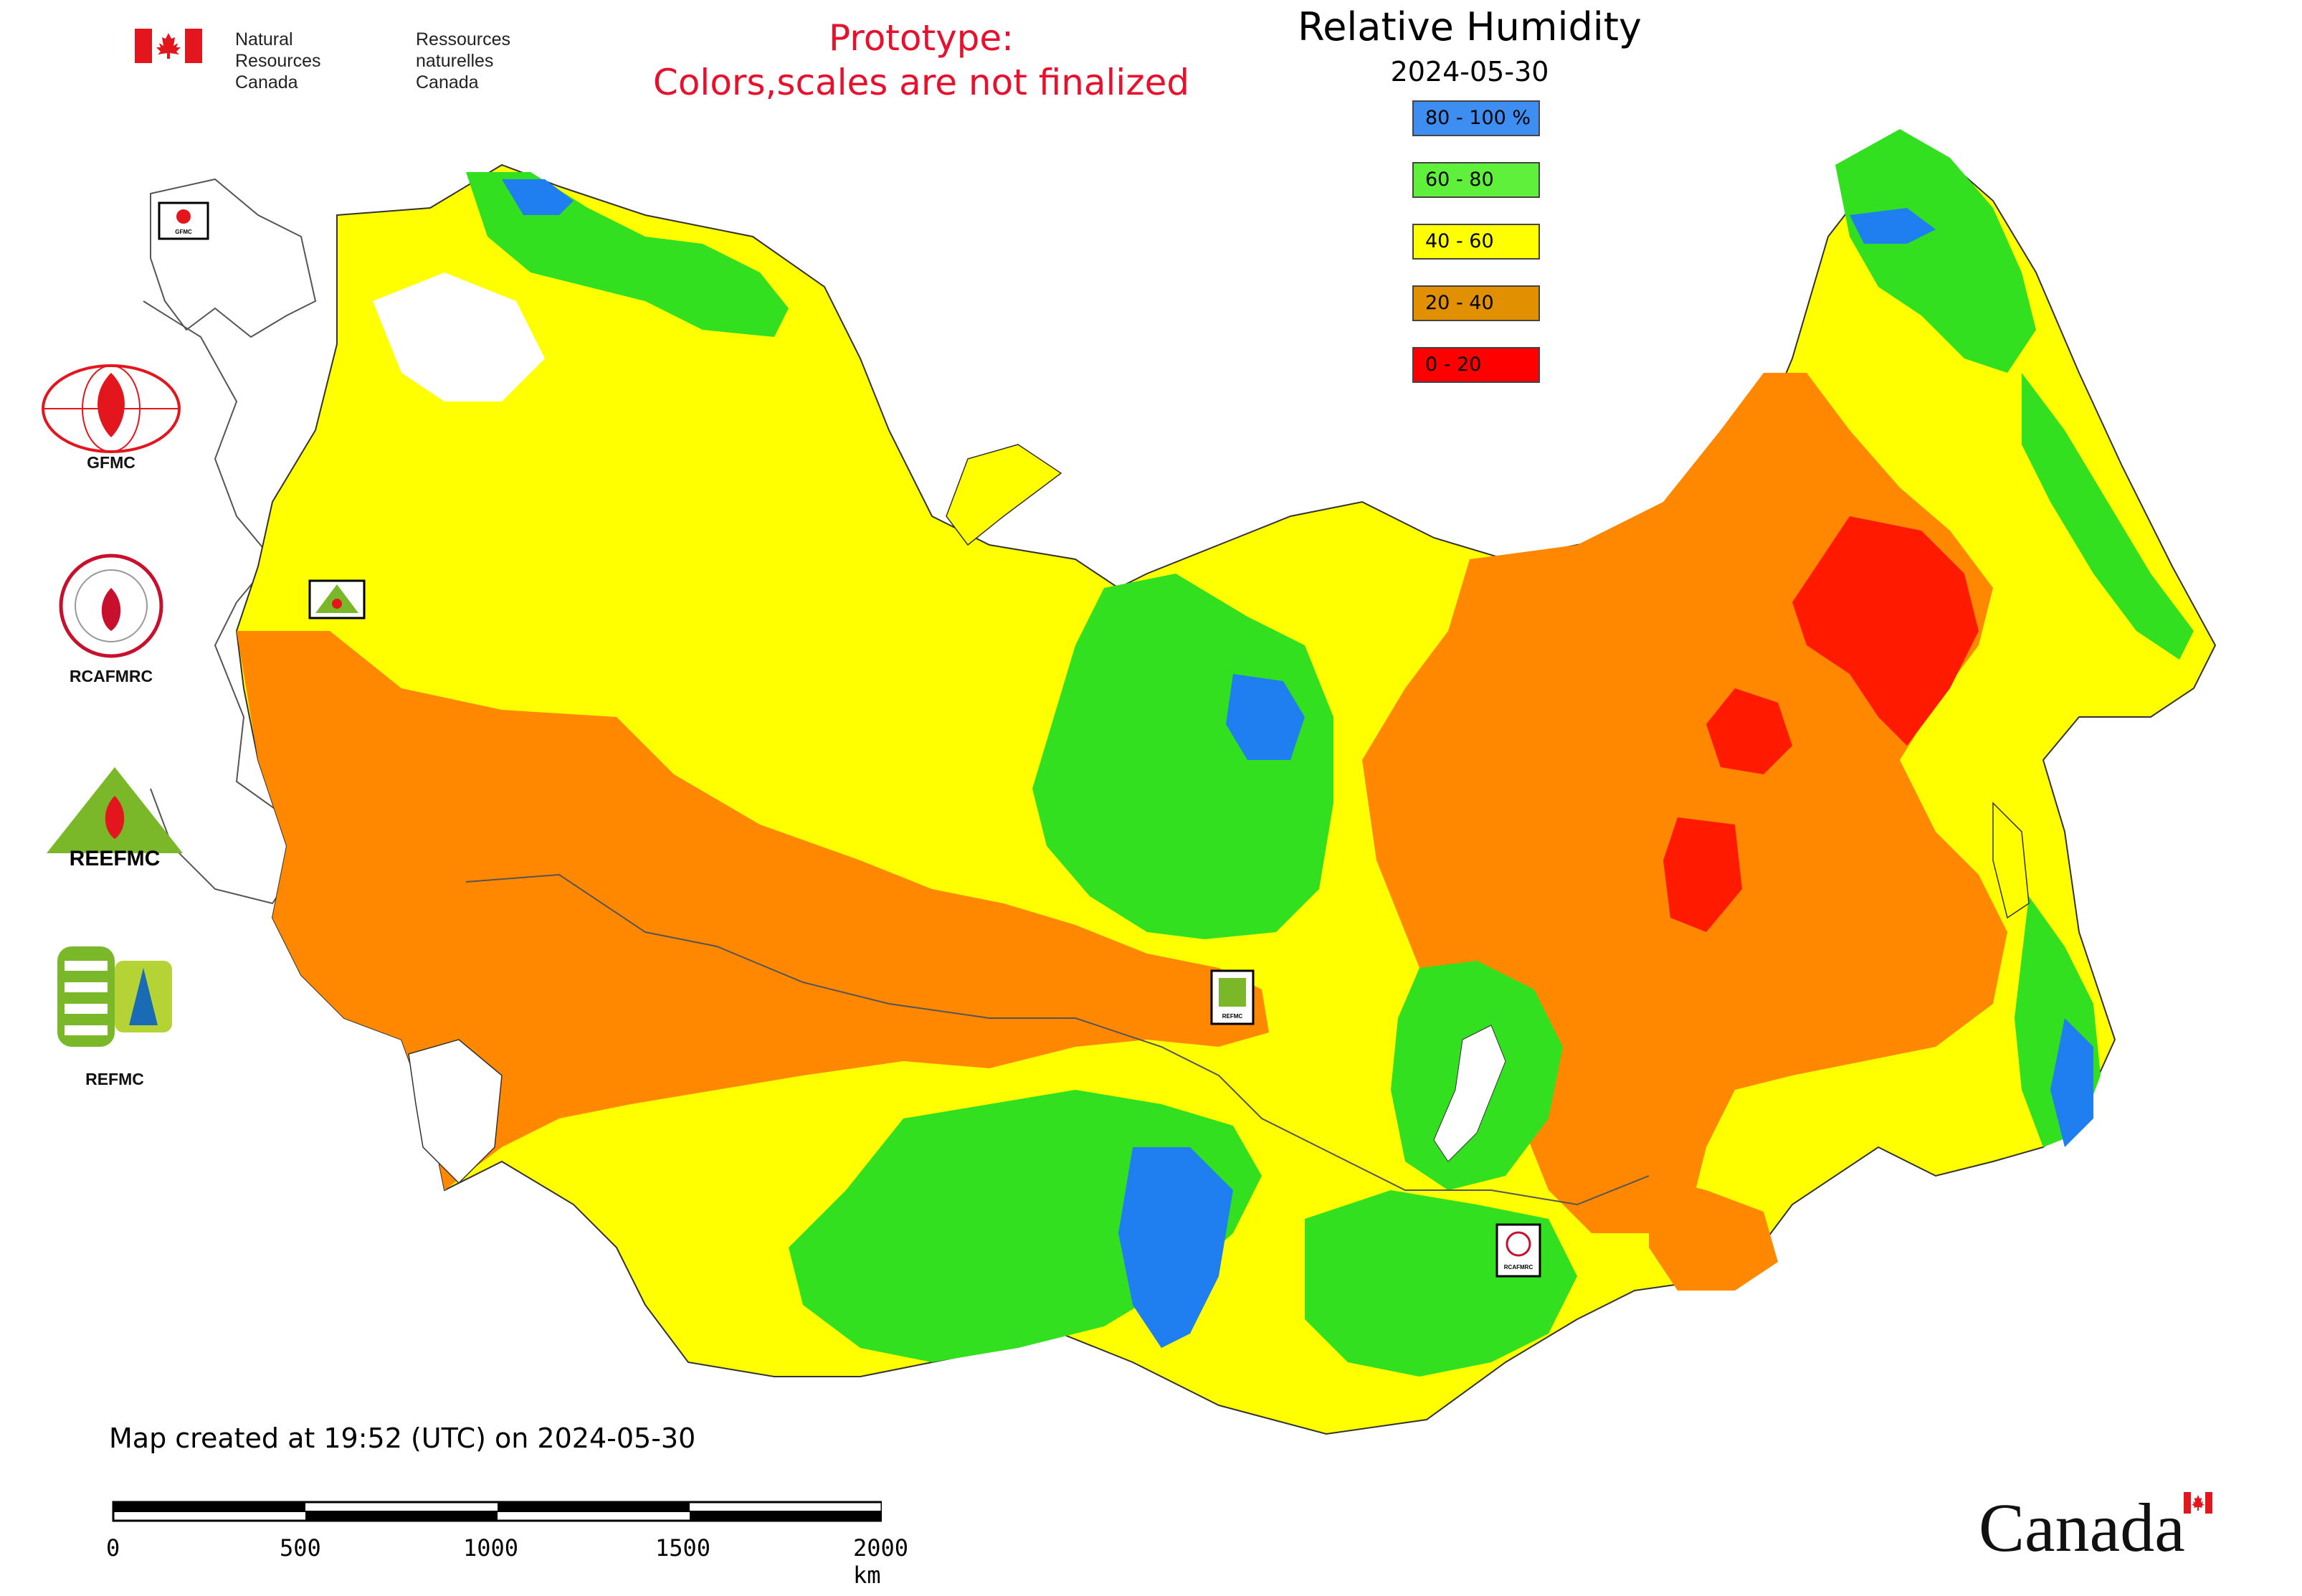  What do you see at coordinates (1266, 717) in the screenshot?
I see `region-blue-west-siberia` at bounding box center [1266, 717].